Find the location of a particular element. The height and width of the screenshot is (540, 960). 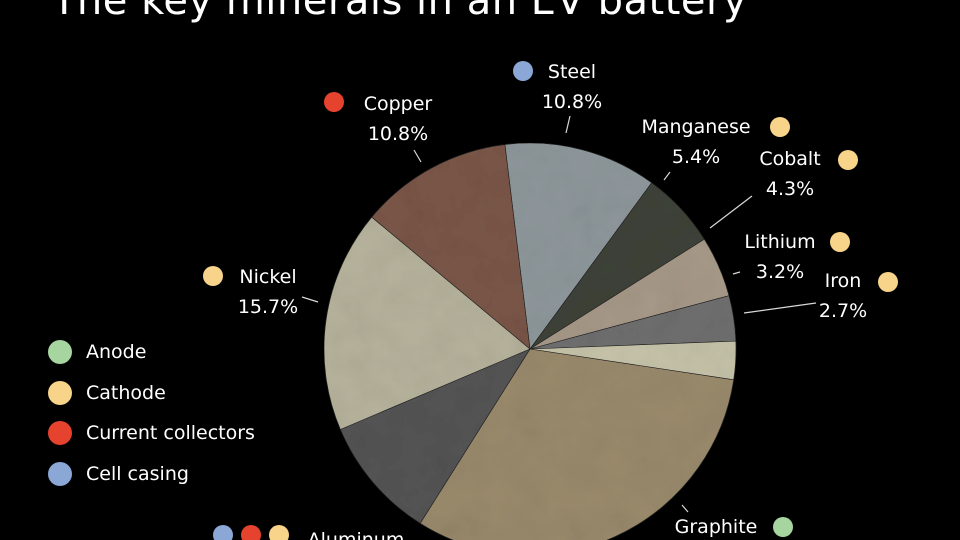

legend-swatch-cathode is located at coordinates (60, 392).